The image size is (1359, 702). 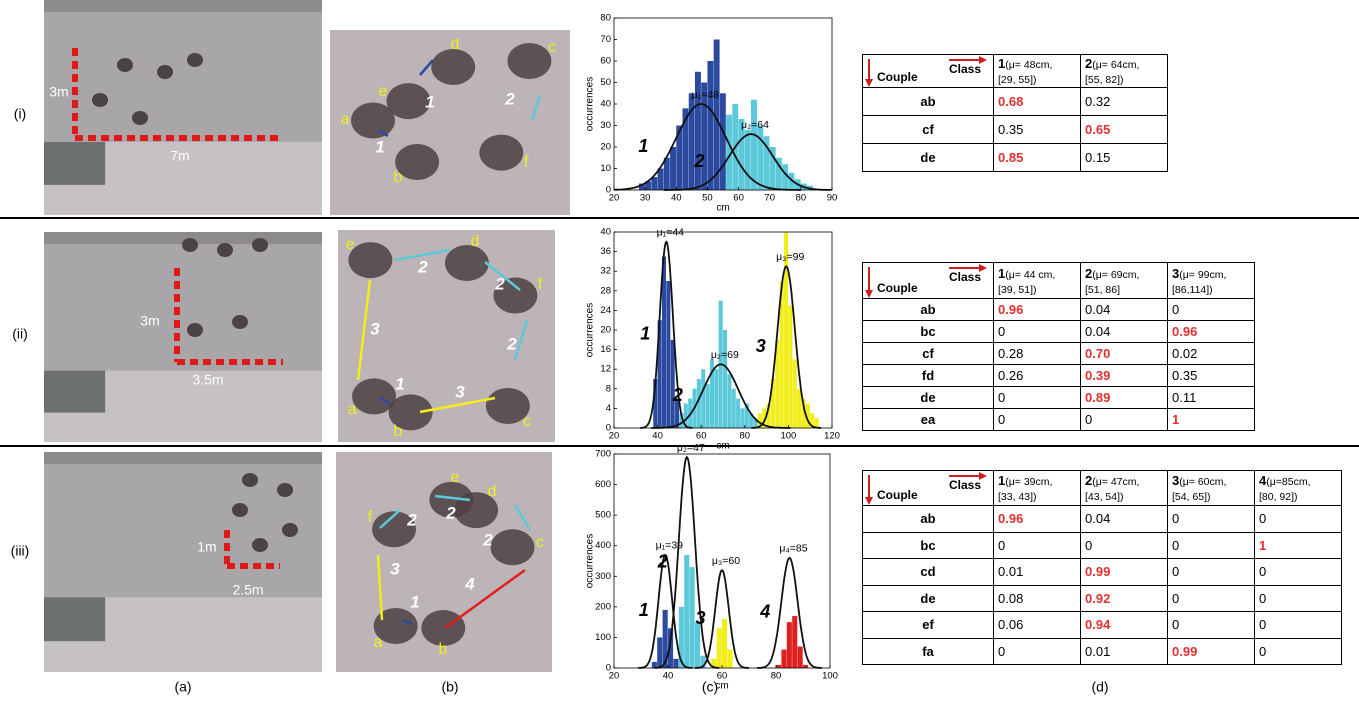 What do you see at coordinates (608, 408) in the screenshot?
I see `y-tick-label: 4` at bounding box center [608, 408].